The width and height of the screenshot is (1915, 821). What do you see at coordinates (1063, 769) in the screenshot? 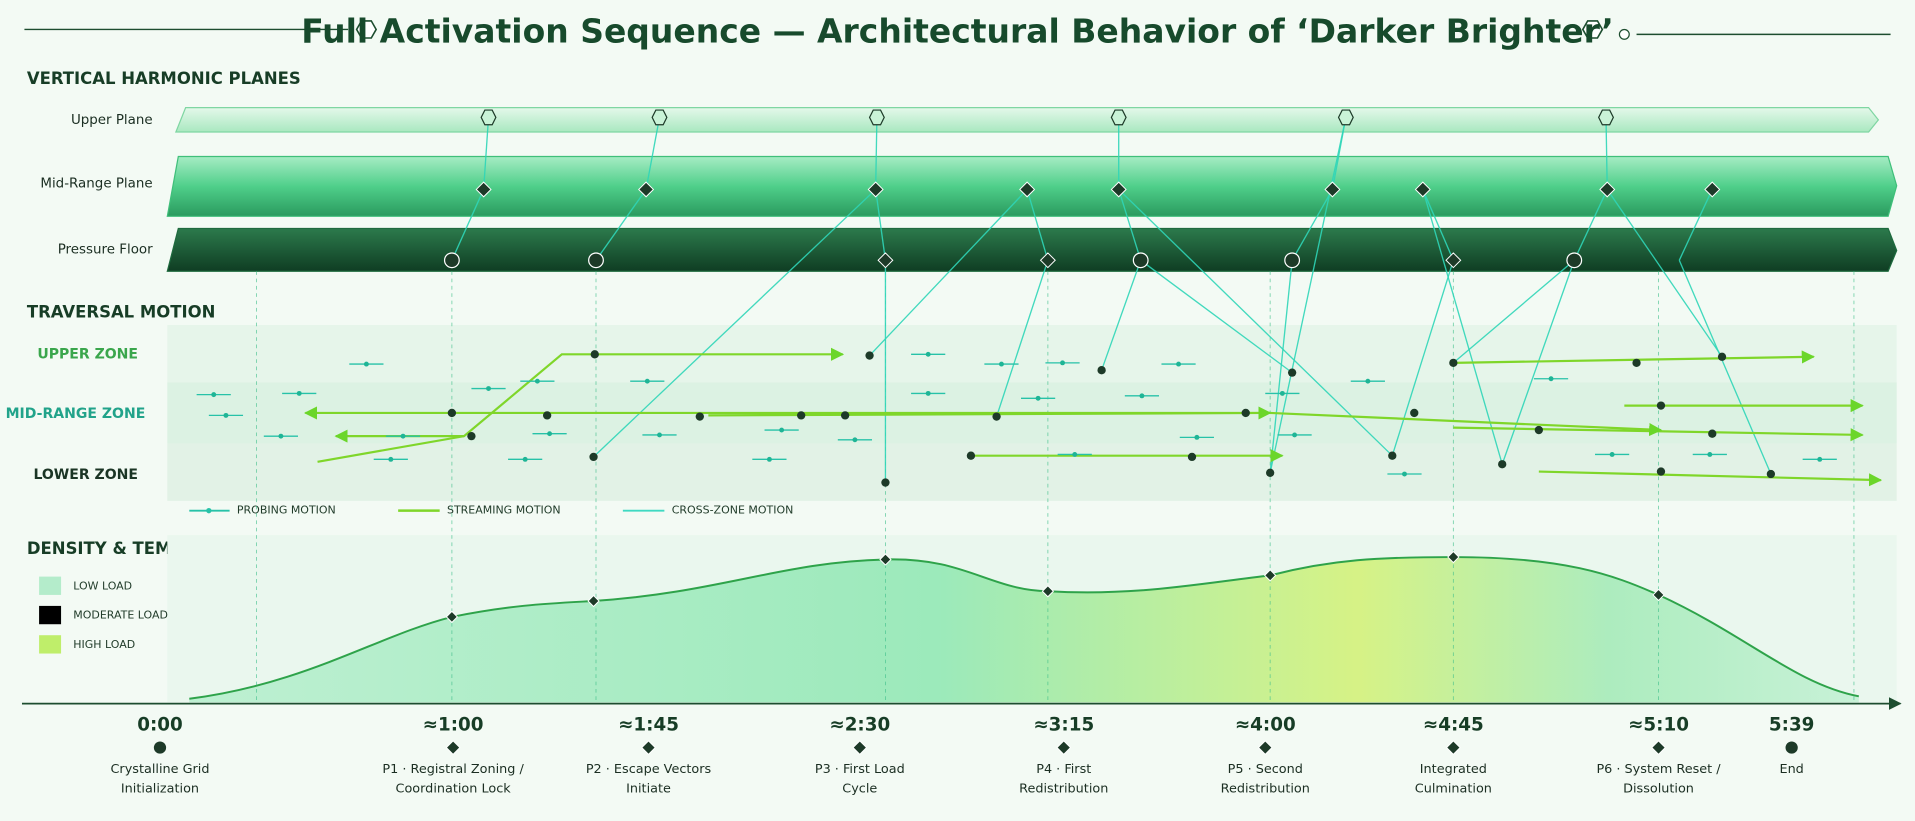
I see `timeline-label: P4 · First` at bounding box center [1063, 769].